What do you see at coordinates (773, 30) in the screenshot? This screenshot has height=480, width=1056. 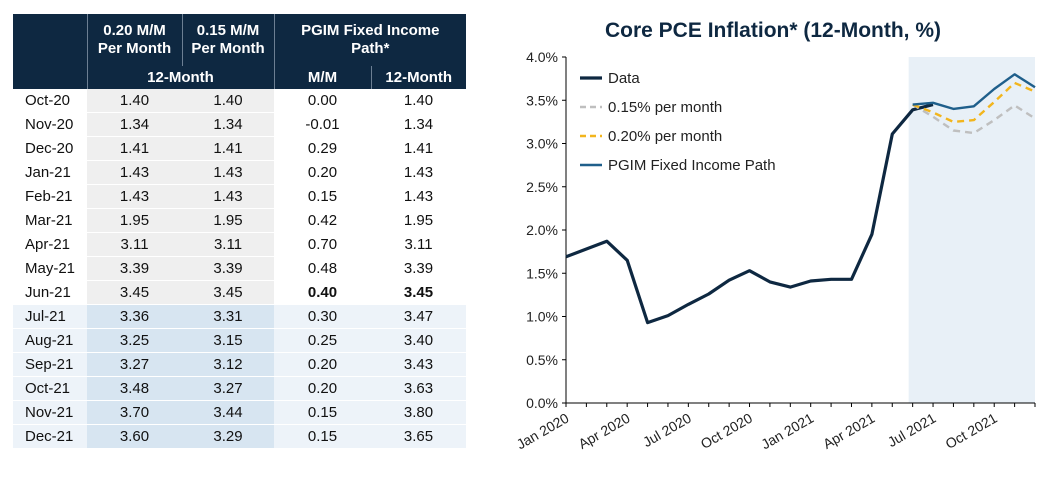 I see `chart-title: Core PCE Inflation* (12-Month, %)` at bounding box center [773, 30].